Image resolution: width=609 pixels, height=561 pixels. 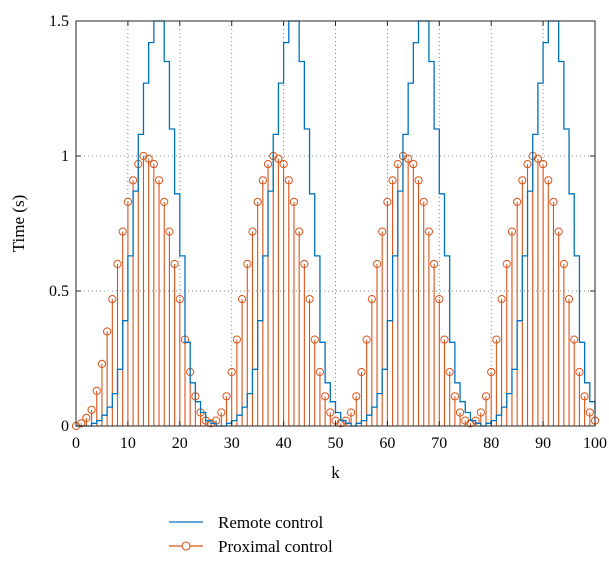 I want to click on x-tick-label: 50, so click(x=336, y=443).